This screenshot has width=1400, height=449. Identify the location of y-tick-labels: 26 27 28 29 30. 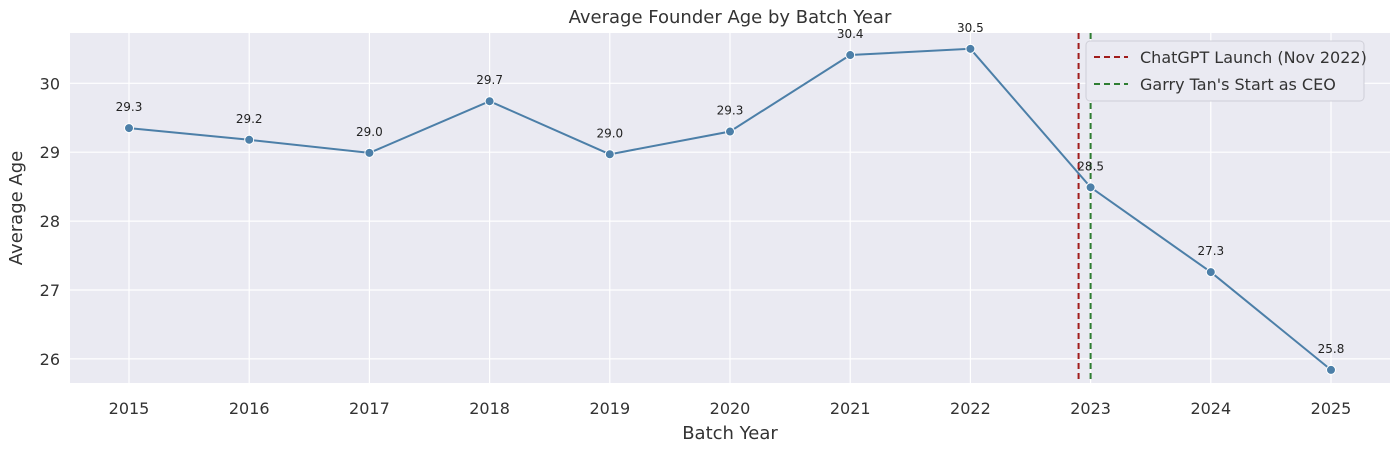
(50, 221).